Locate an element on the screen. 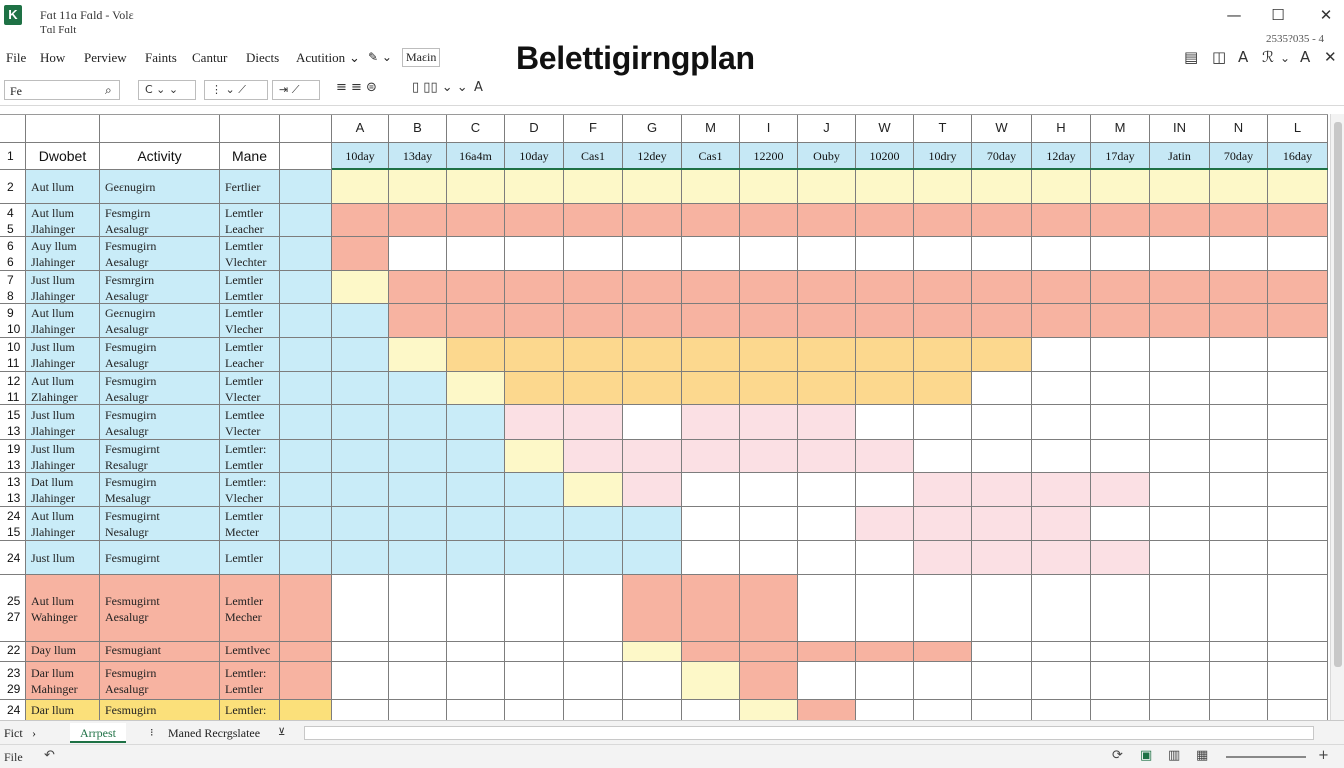  date-header: 10dry is located at coordinates (943, 156).